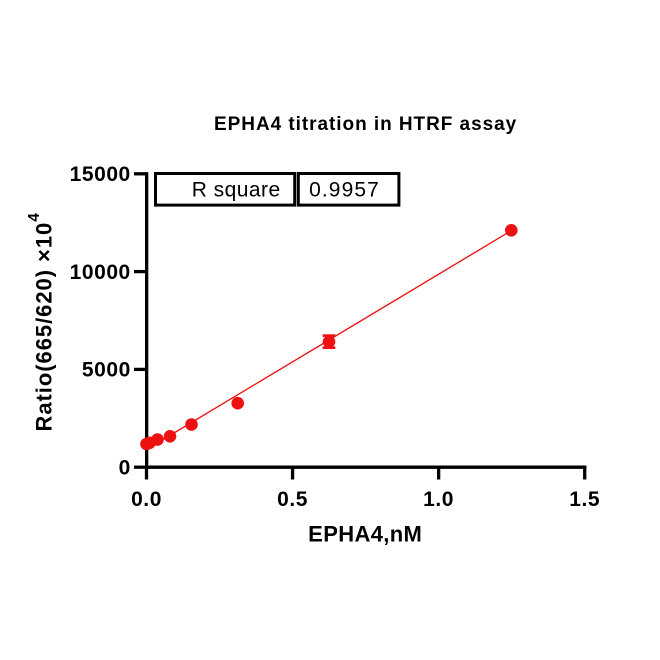  What do you see at coordinates (125, 467) in the screenshot?
I see `svg-text: 0` at bounding box center [125, 467].